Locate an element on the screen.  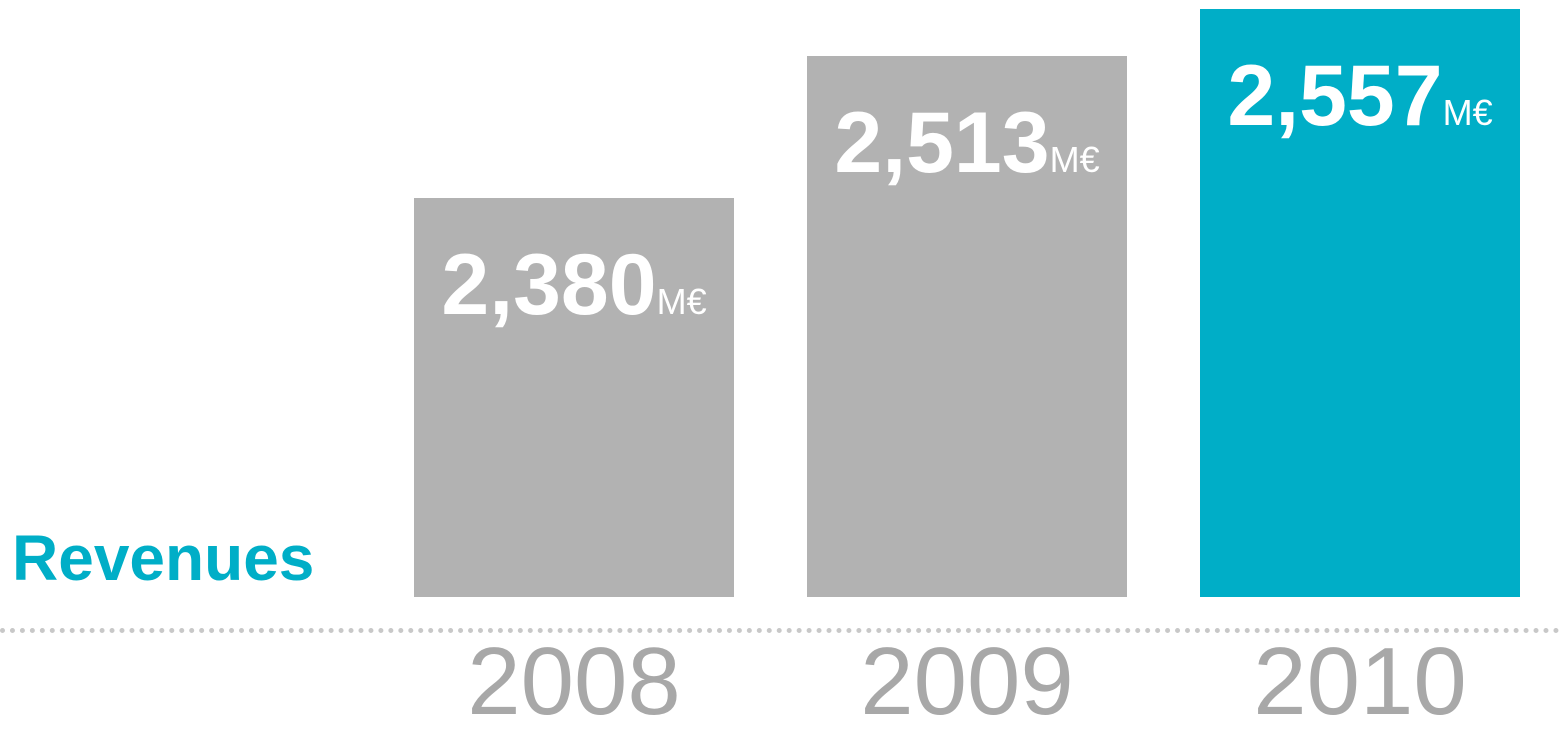
x-tick-label-2009: 2009 is located at coordinates (967, 681).